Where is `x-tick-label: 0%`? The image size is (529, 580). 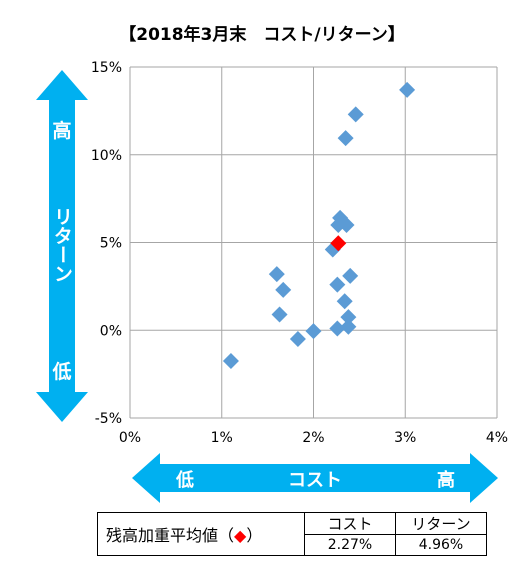
x-tick-label: 0% is located at coordinates (130, 438).